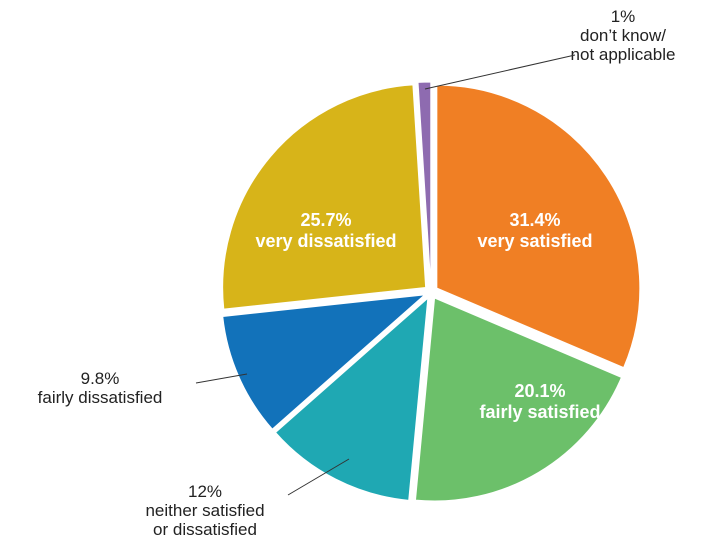 The height and width of the screenshot is (553, 707). I want to click on slice-caption-very-satisfied: very satisfied, so click(534, 241).